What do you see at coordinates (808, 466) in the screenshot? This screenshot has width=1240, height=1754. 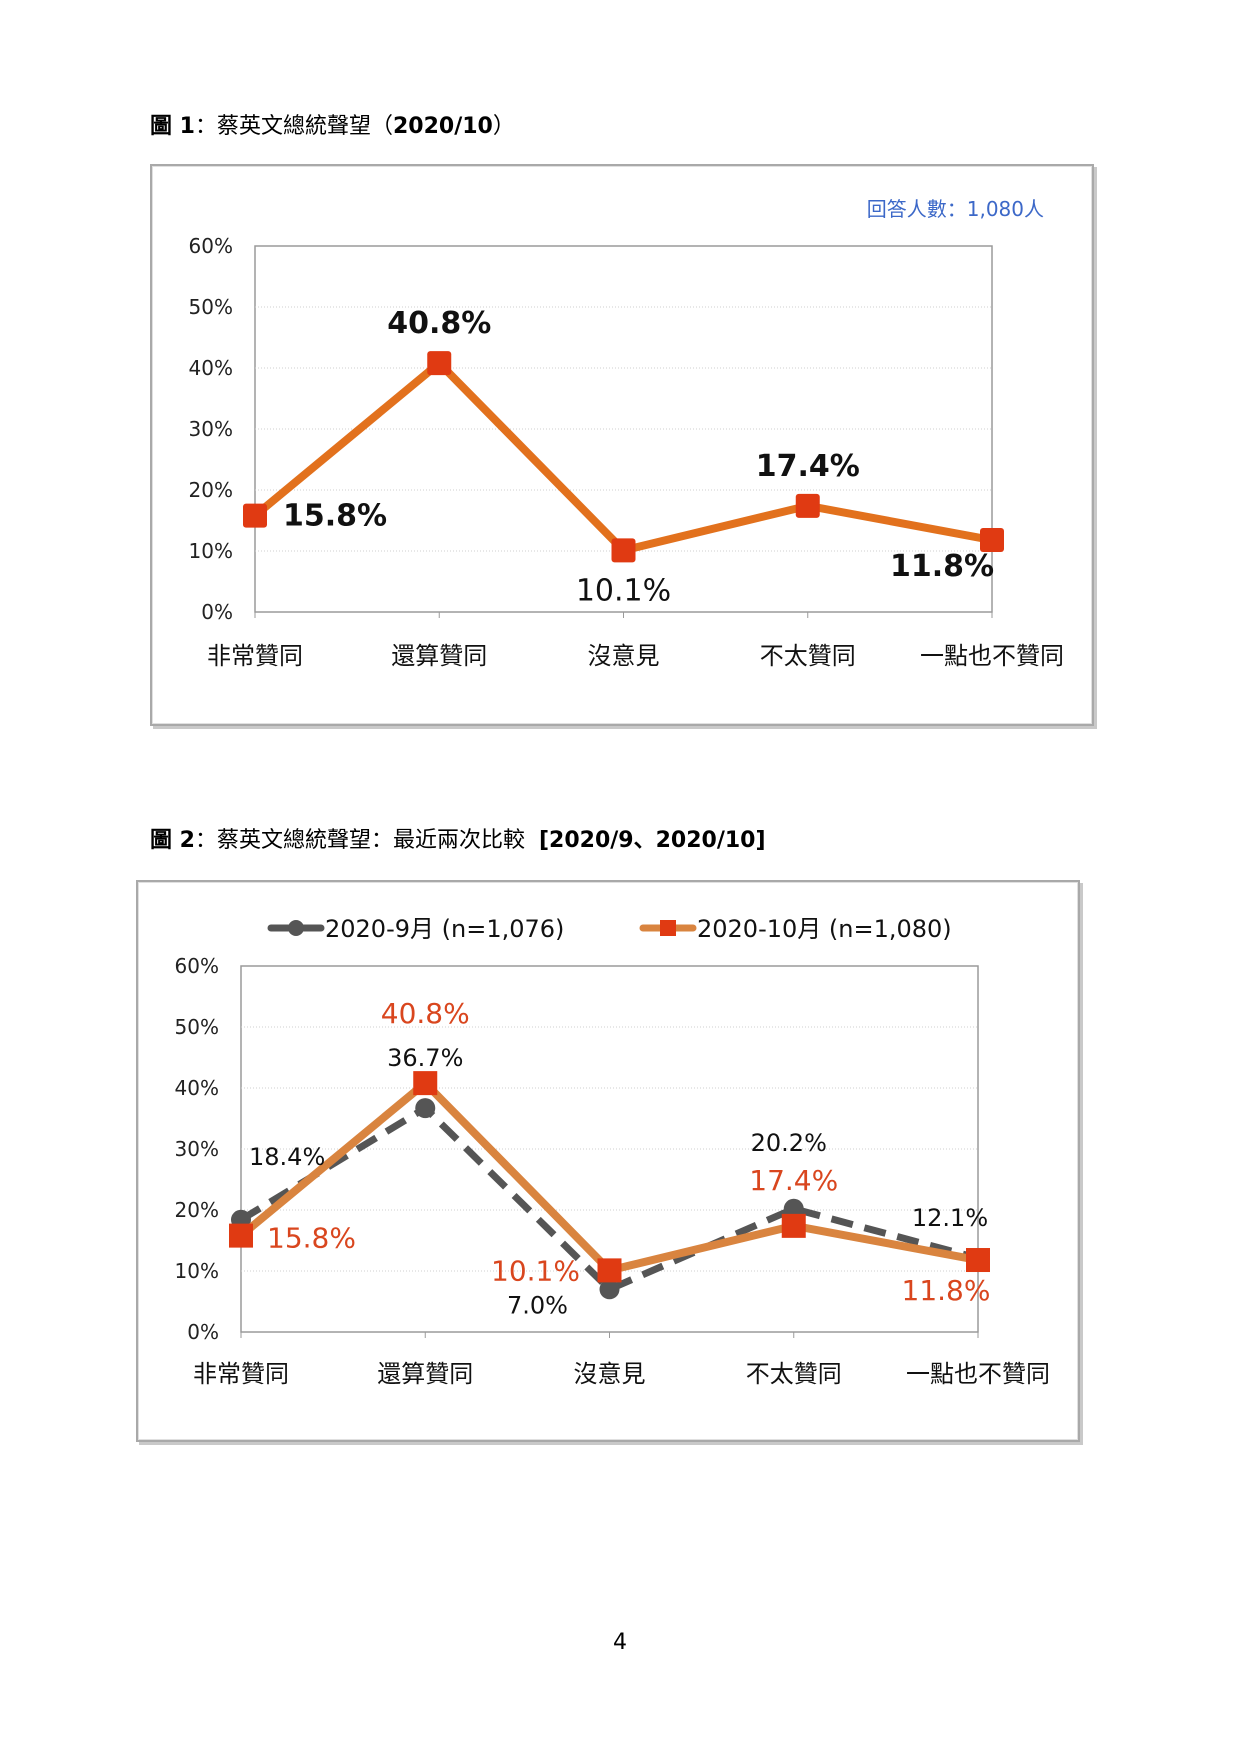 I see `chart1-data-label: 17.4%` at bounding box center [808, 466].